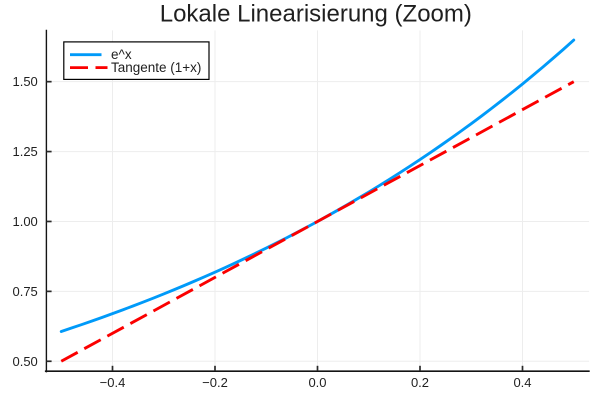 Image resolution: width=600 pixels, height=400 pixels. Describe the element at coordinates (24, 151) in the screenshot. I see `svg-text: 1.25` at that location.